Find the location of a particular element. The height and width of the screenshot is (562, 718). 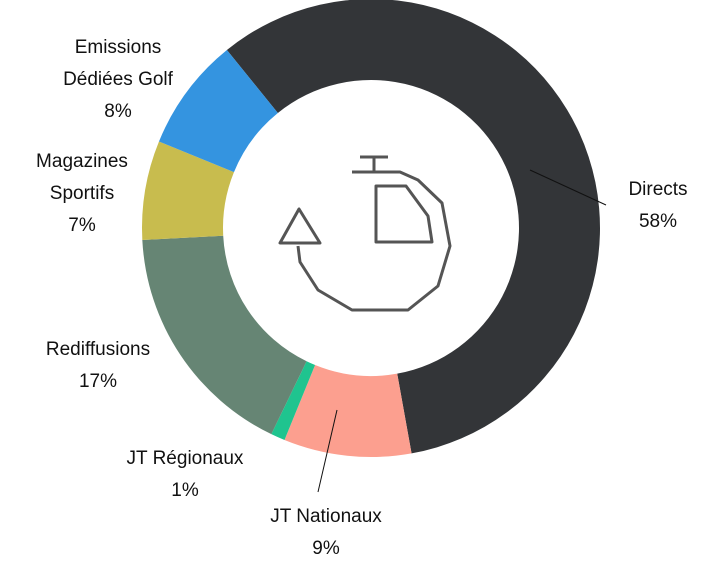

category-name: Magazines Sportifs is located at coordinates (82, 177).